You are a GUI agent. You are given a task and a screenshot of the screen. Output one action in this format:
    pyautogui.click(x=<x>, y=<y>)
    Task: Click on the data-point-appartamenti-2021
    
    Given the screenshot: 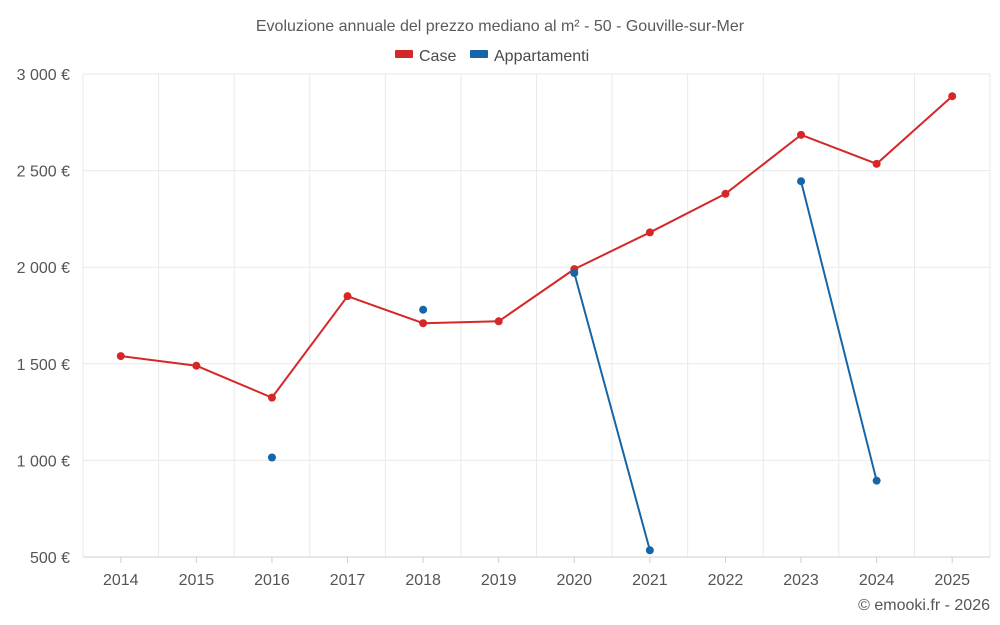 What is the action you would take?
    pyautogui.click(x=649, y=550)
    